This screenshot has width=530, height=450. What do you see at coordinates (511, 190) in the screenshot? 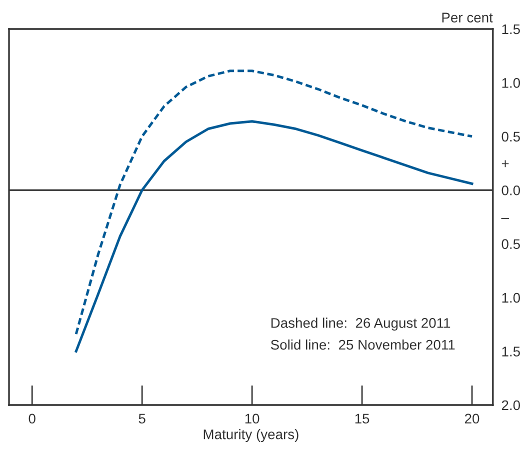
I see `y-tick-label: 0.0` at bounding box center [511, 190].